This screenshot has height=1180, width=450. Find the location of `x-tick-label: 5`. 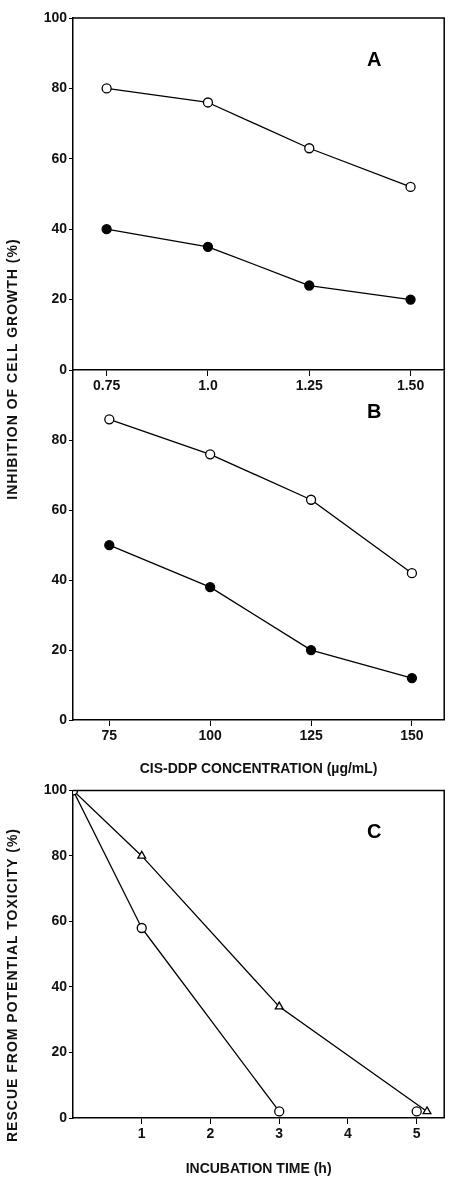

x-tick-label: 5 is located at coordinates (416, 1133).